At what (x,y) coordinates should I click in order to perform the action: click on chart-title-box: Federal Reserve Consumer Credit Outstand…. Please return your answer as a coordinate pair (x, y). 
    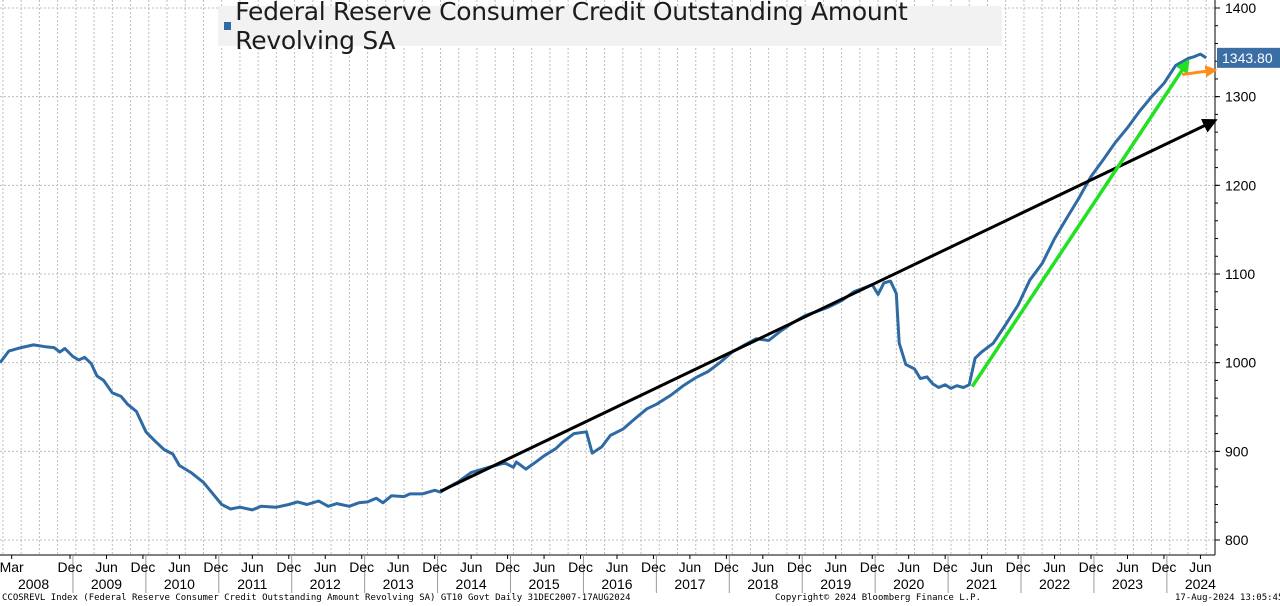
    Looking at the image, I should click on (610, 27).